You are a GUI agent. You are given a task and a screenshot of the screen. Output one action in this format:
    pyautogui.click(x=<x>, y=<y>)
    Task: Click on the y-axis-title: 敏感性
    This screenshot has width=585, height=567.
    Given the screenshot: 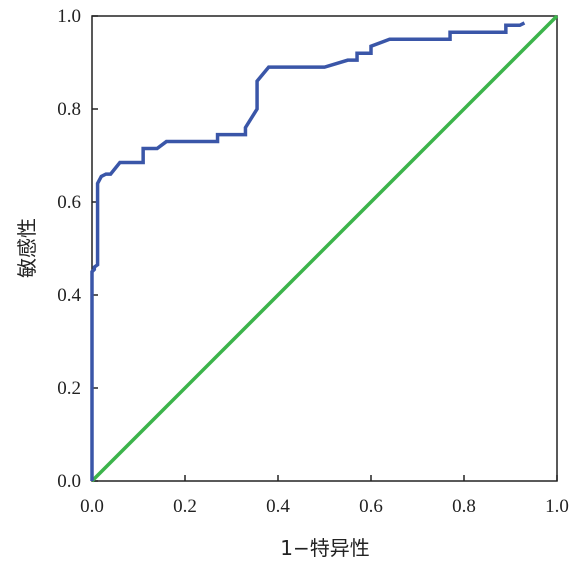 What is the action you would take?
    pyautogui.click(x=27, y=248)
    